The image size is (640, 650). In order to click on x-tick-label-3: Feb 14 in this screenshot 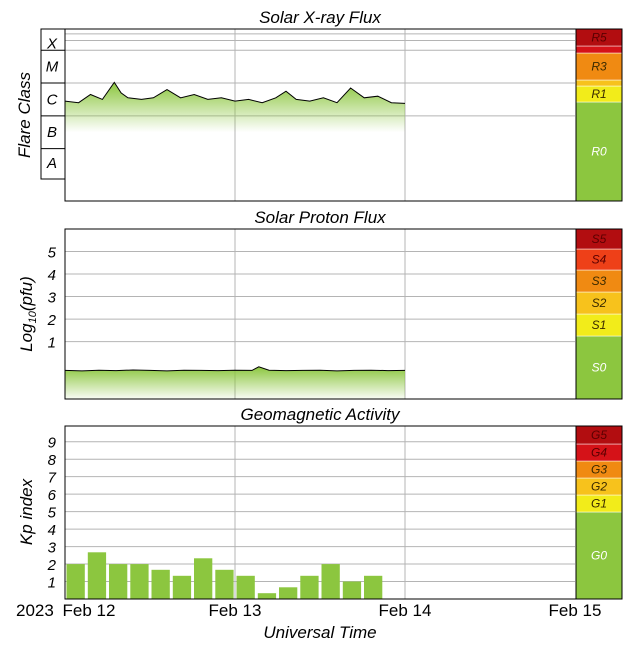, I will do `click(405, 610)`.